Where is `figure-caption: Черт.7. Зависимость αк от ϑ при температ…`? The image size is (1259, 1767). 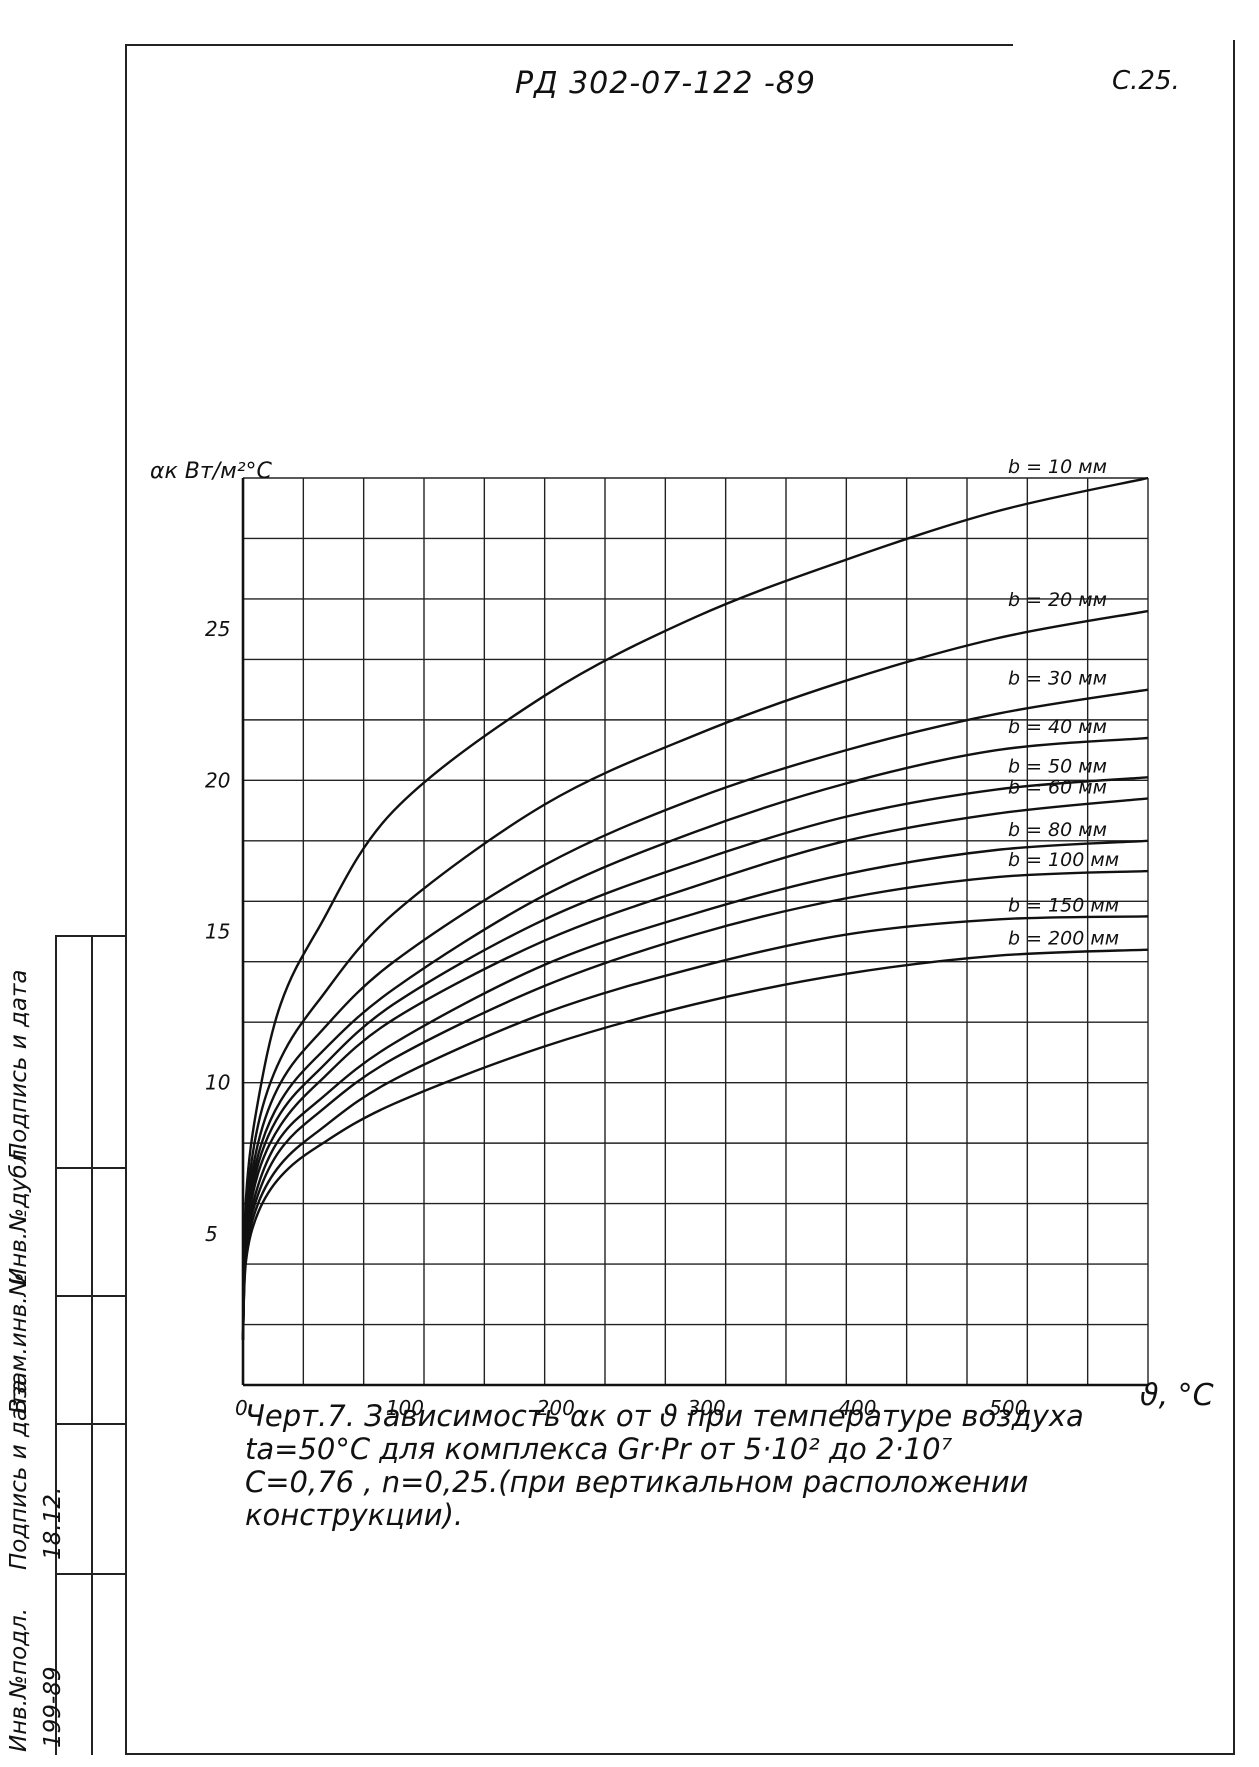 figure-caption: Черт.7. Зависимость αк от ϑ при температ… is located at coordinates (725, 1466).